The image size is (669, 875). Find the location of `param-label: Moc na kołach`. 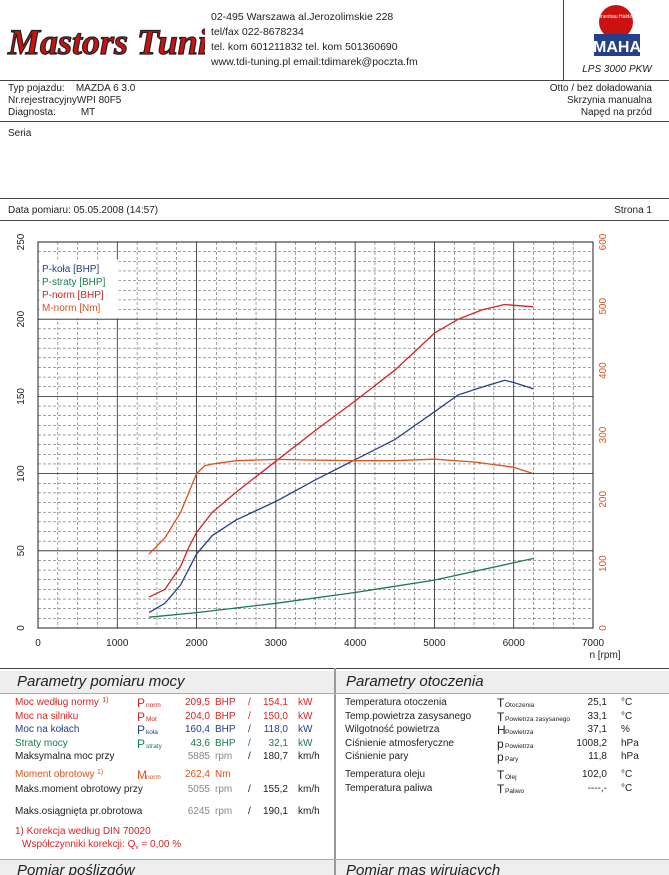

param-label: Moc na kołach is located at coordinates (47, 729).